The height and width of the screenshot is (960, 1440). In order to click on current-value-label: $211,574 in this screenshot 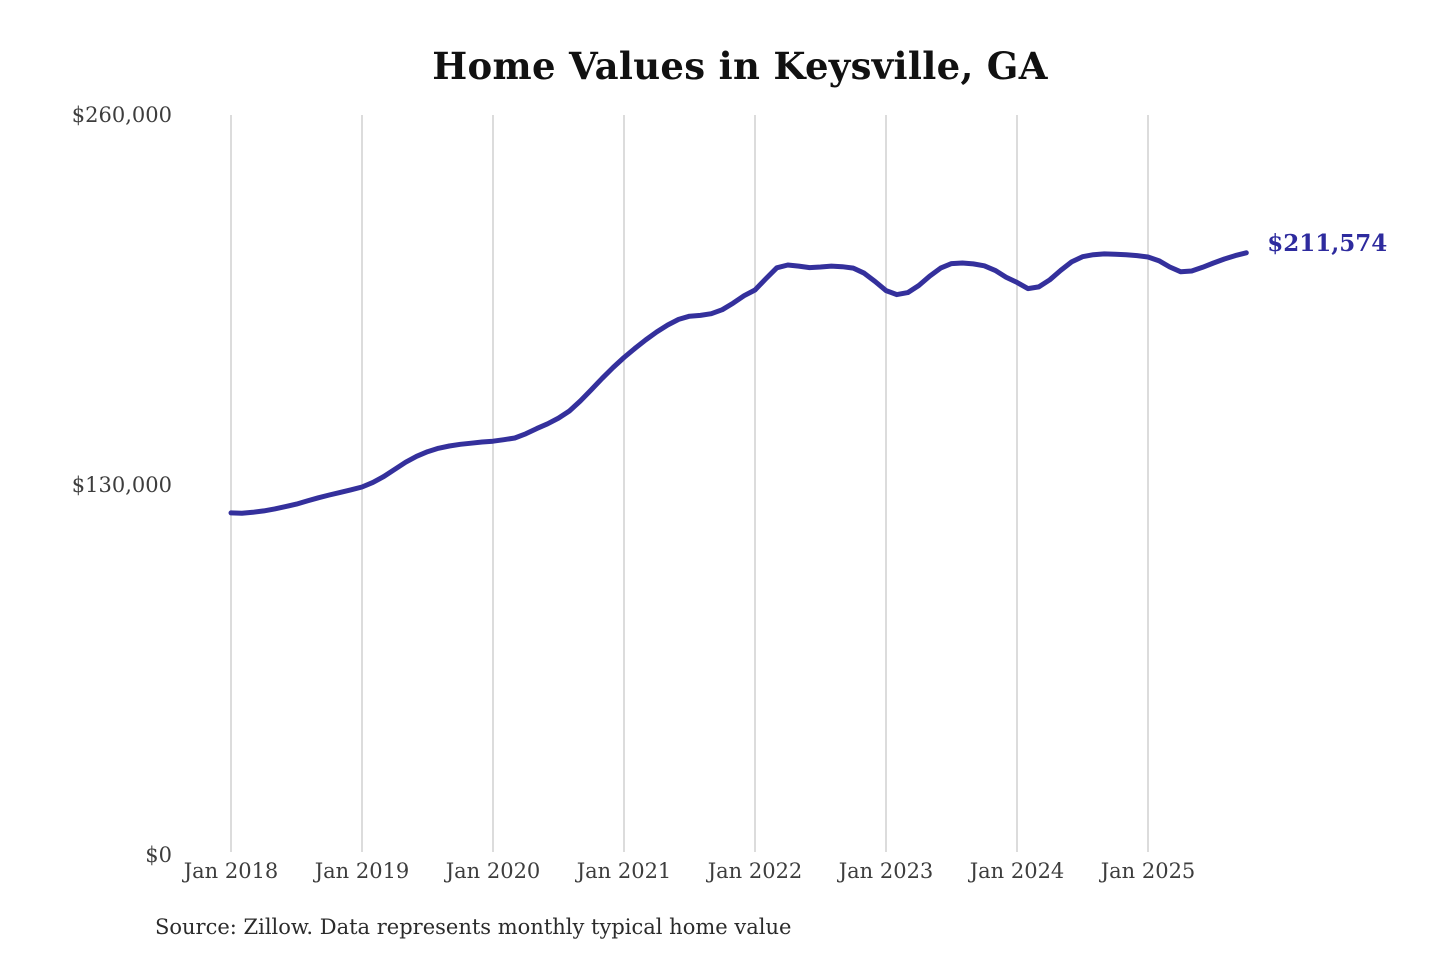, I will do `click(1327, 243)`.